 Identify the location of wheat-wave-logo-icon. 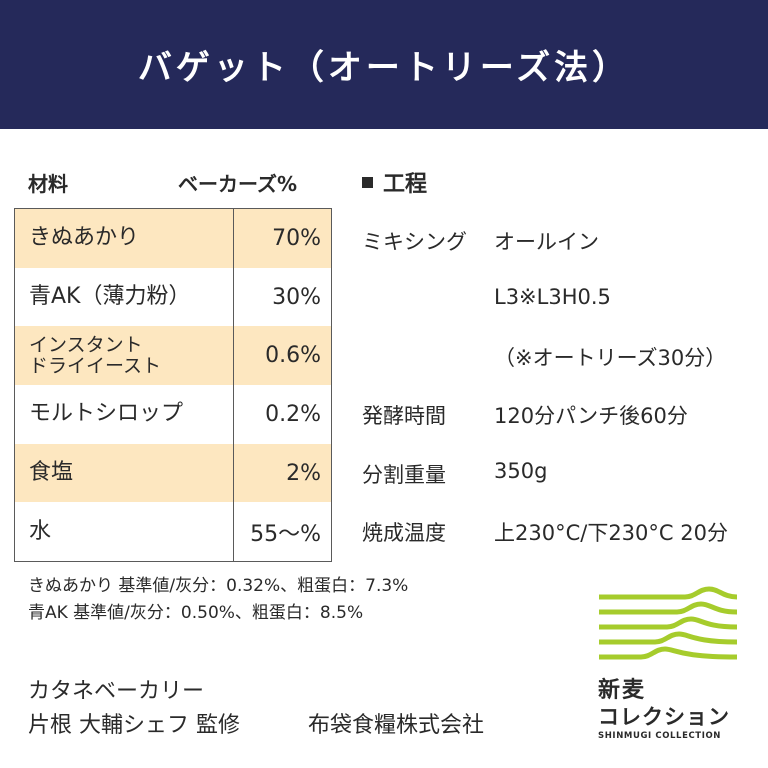
(668, 623).